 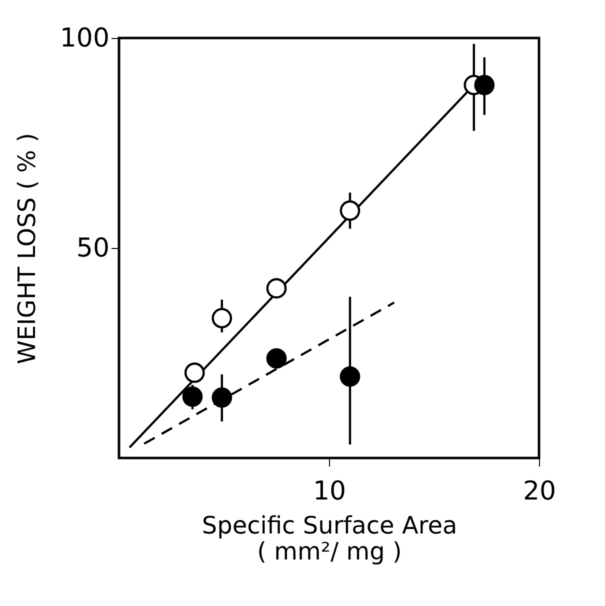 What do you see at coordinates (330, 539) in the screenshot?
I see `x-axis-title: Specific Surface Area ( mm²/ mg )` at bounding box center [330, 539].